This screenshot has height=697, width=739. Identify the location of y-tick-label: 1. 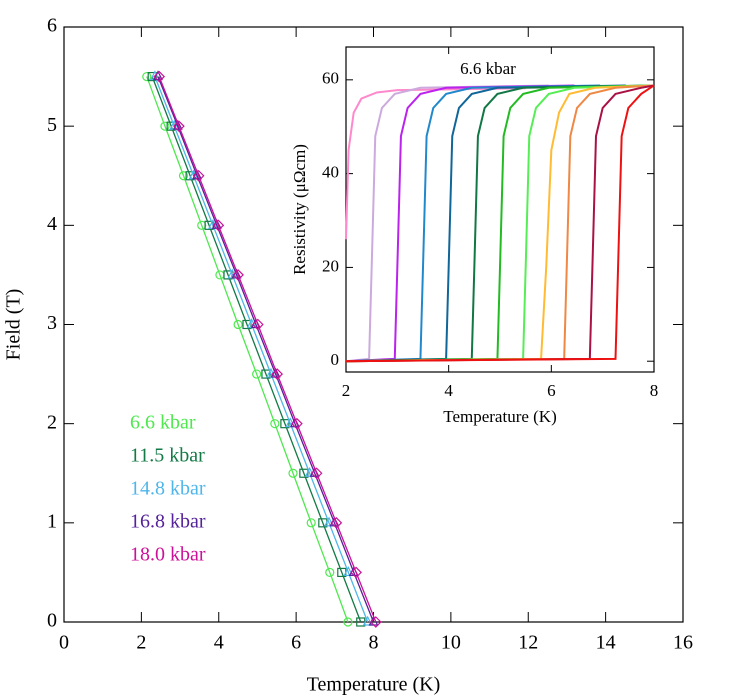
(52, 521).